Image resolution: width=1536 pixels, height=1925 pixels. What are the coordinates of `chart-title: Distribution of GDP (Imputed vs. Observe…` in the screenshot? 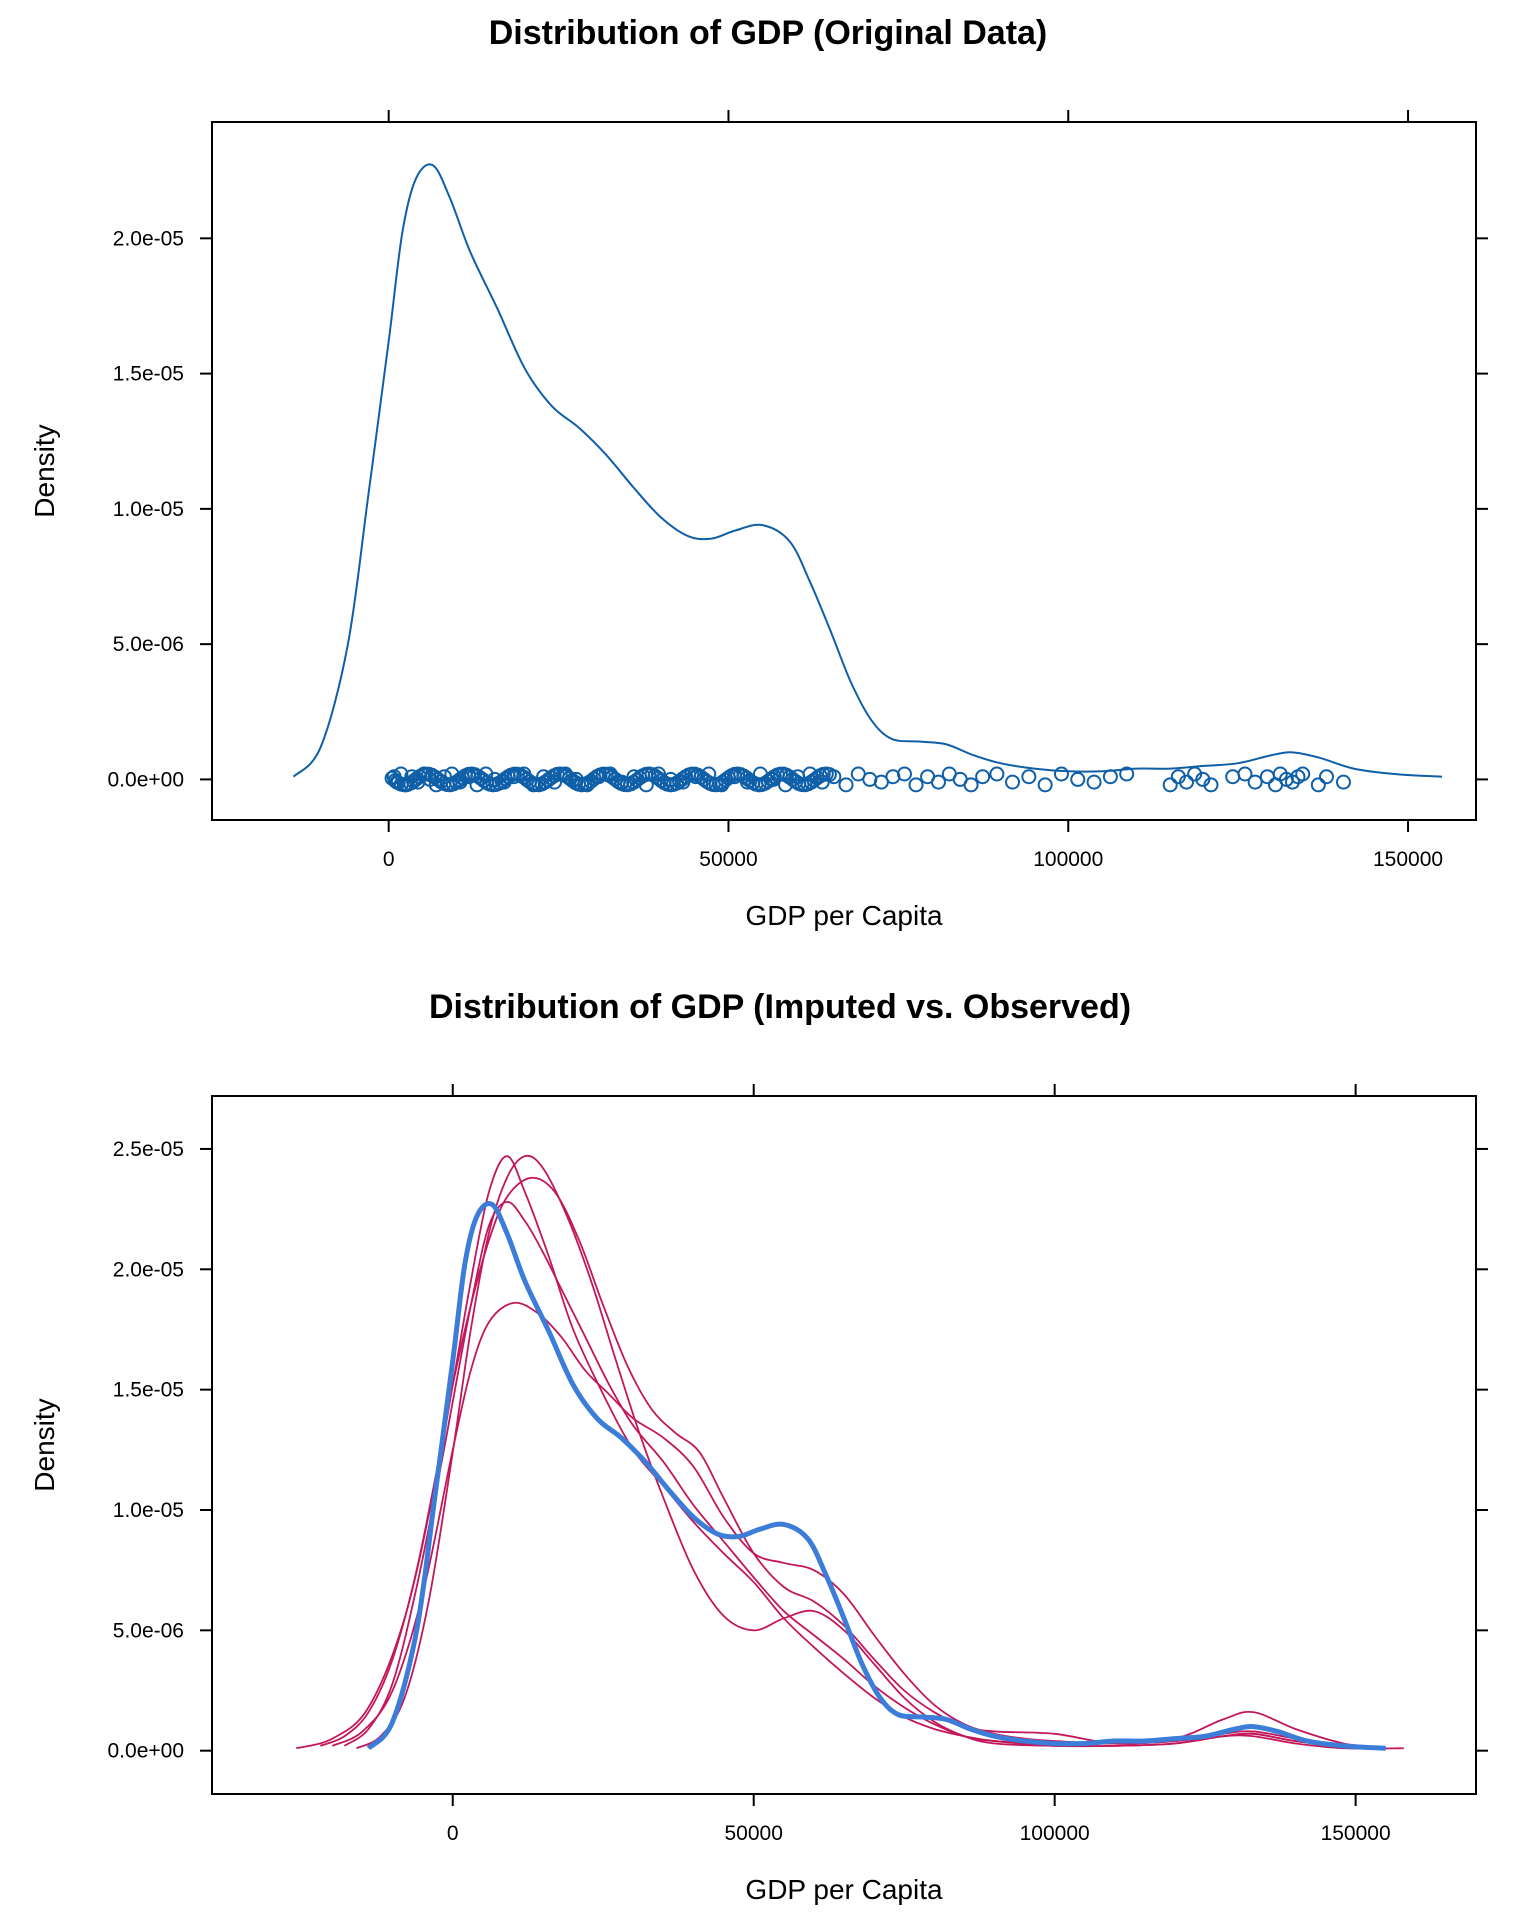 It's located at (780, 1007).